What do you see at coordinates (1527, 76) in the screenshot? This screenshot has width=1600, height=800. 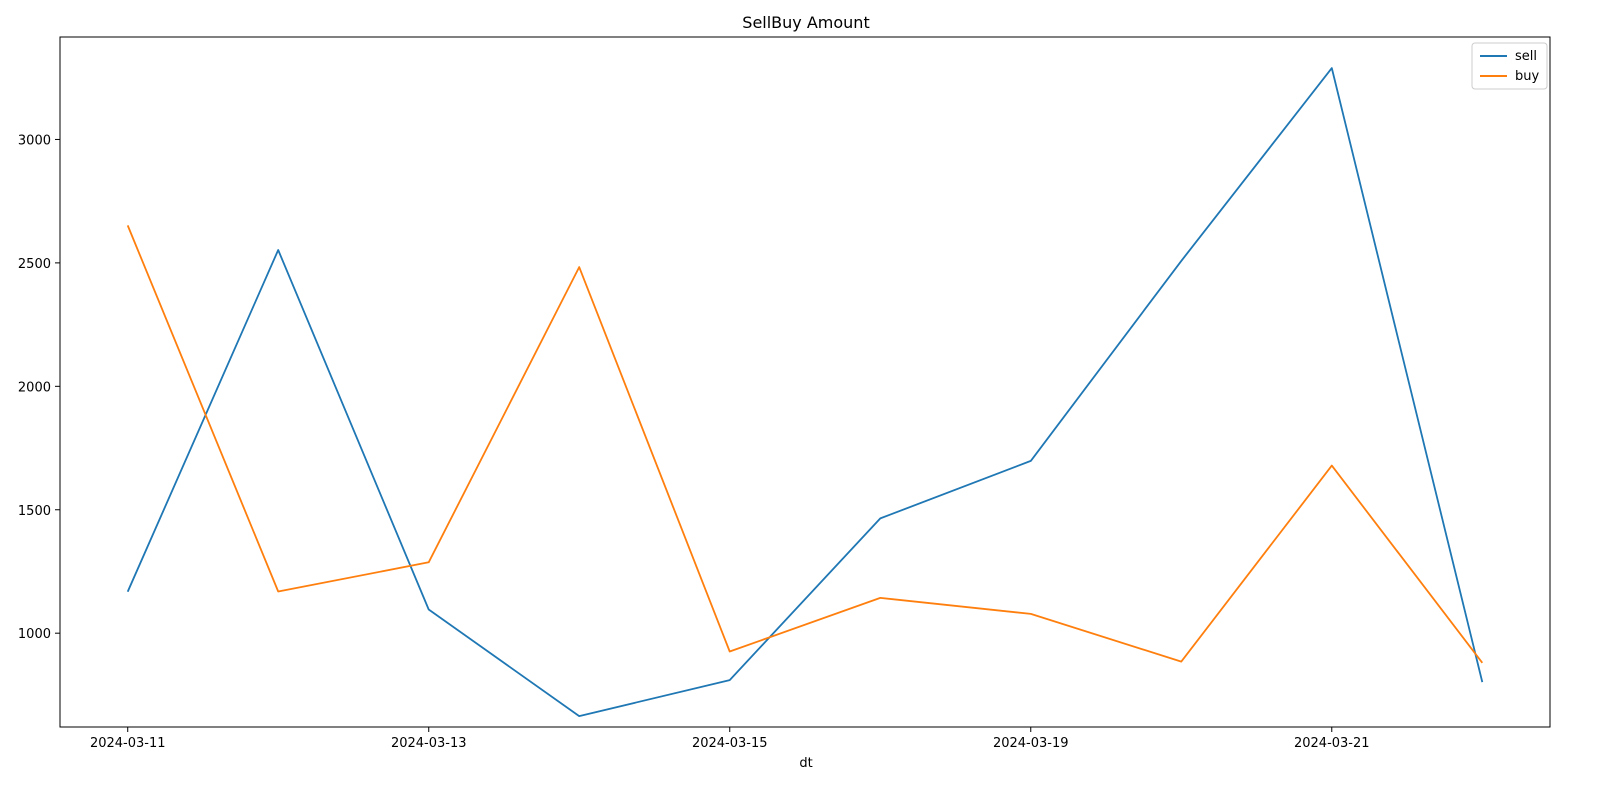 I see `legend-label-buy: buy` at bounding box center [1527, 76].